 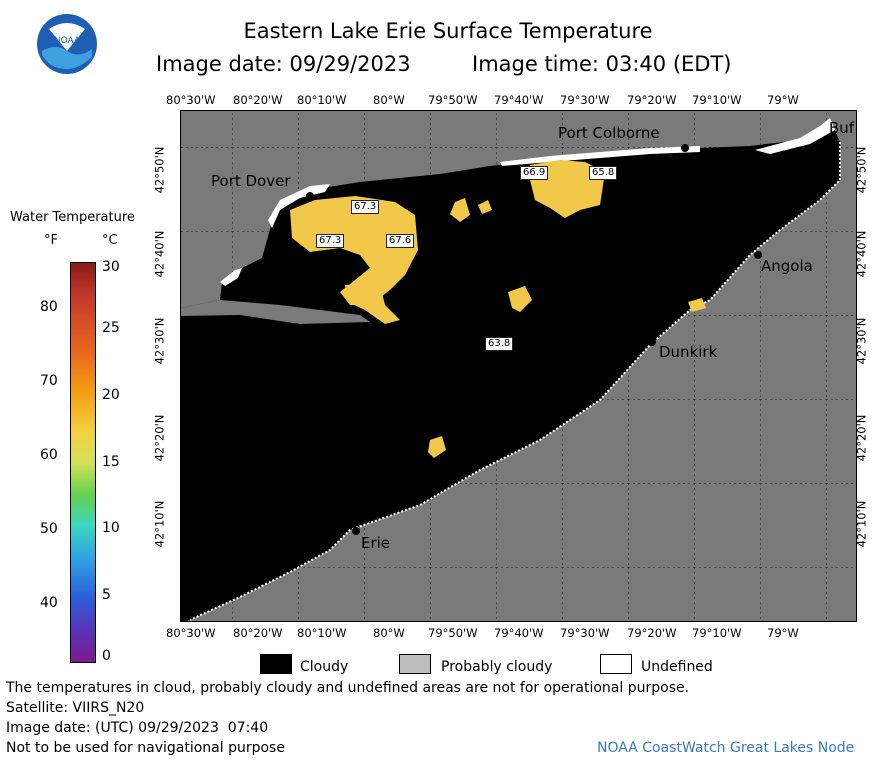 What do you see at coordinates (717, 633) in the screenshot?
I see `lon-label-bottom: 79°10'W` at bounding box center [717, 633].